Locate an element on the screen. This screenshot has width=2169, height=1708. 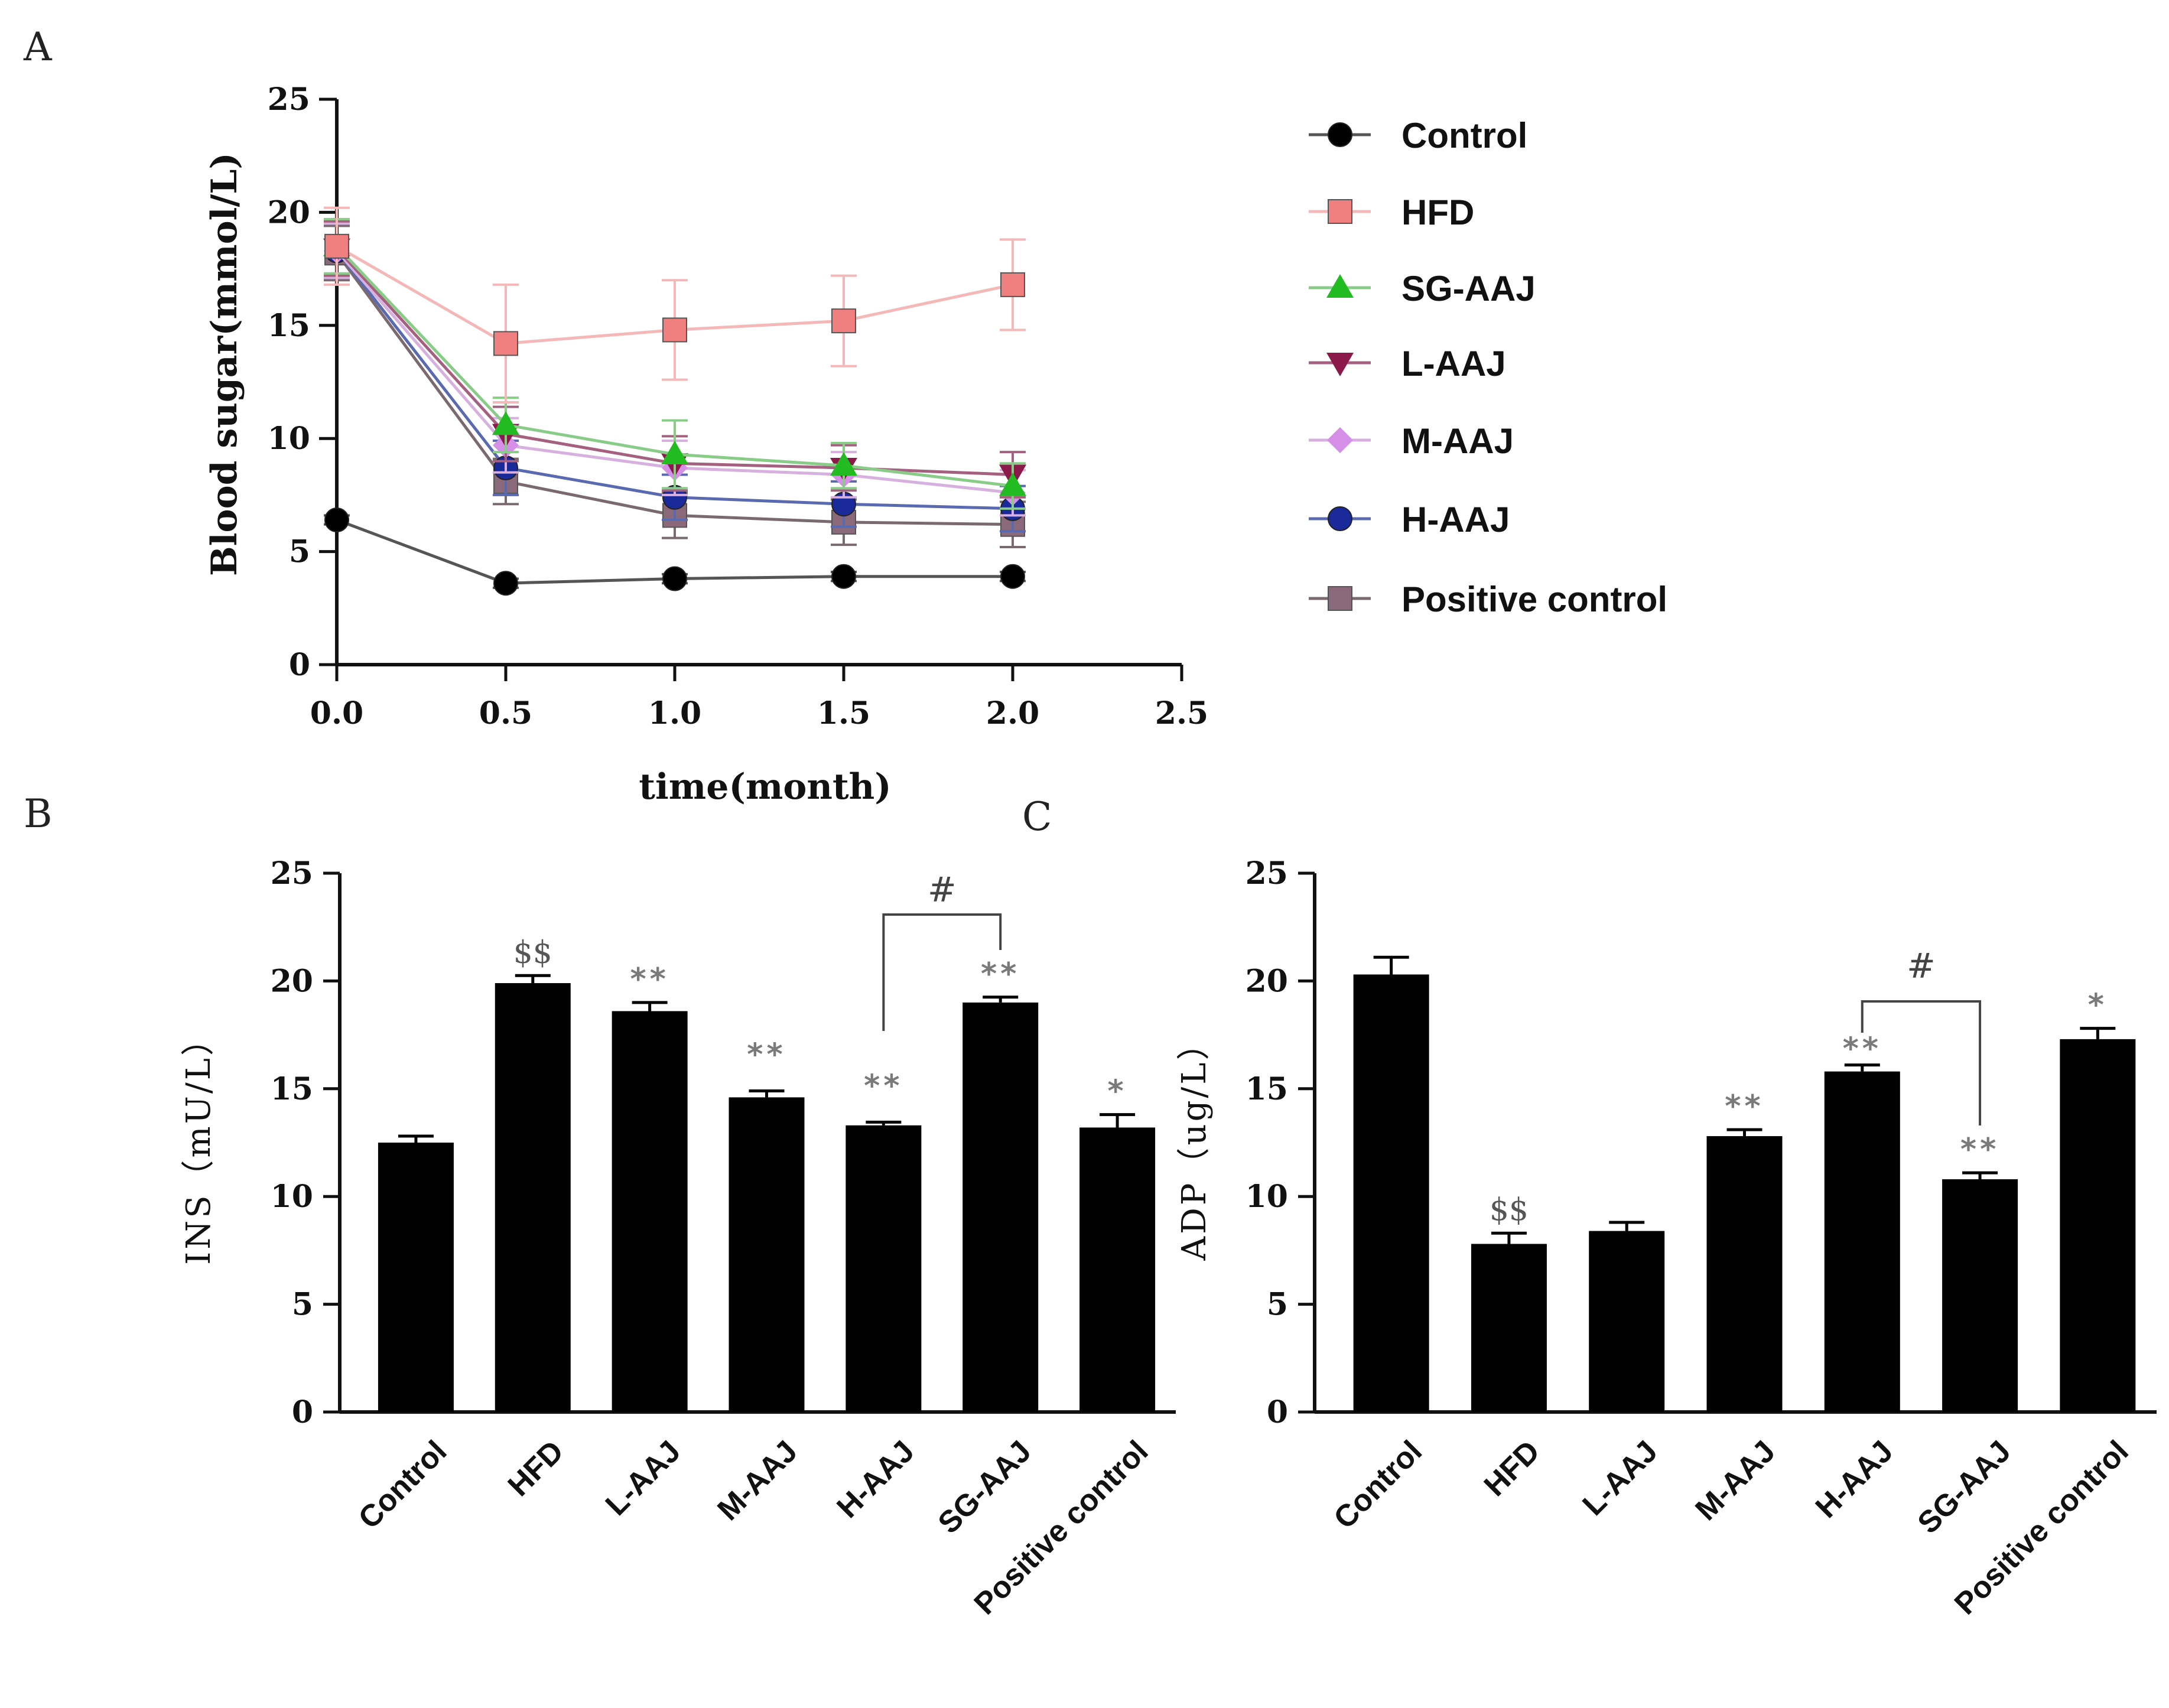
legend-item-control: Control is located at coordinates (1418, 135).